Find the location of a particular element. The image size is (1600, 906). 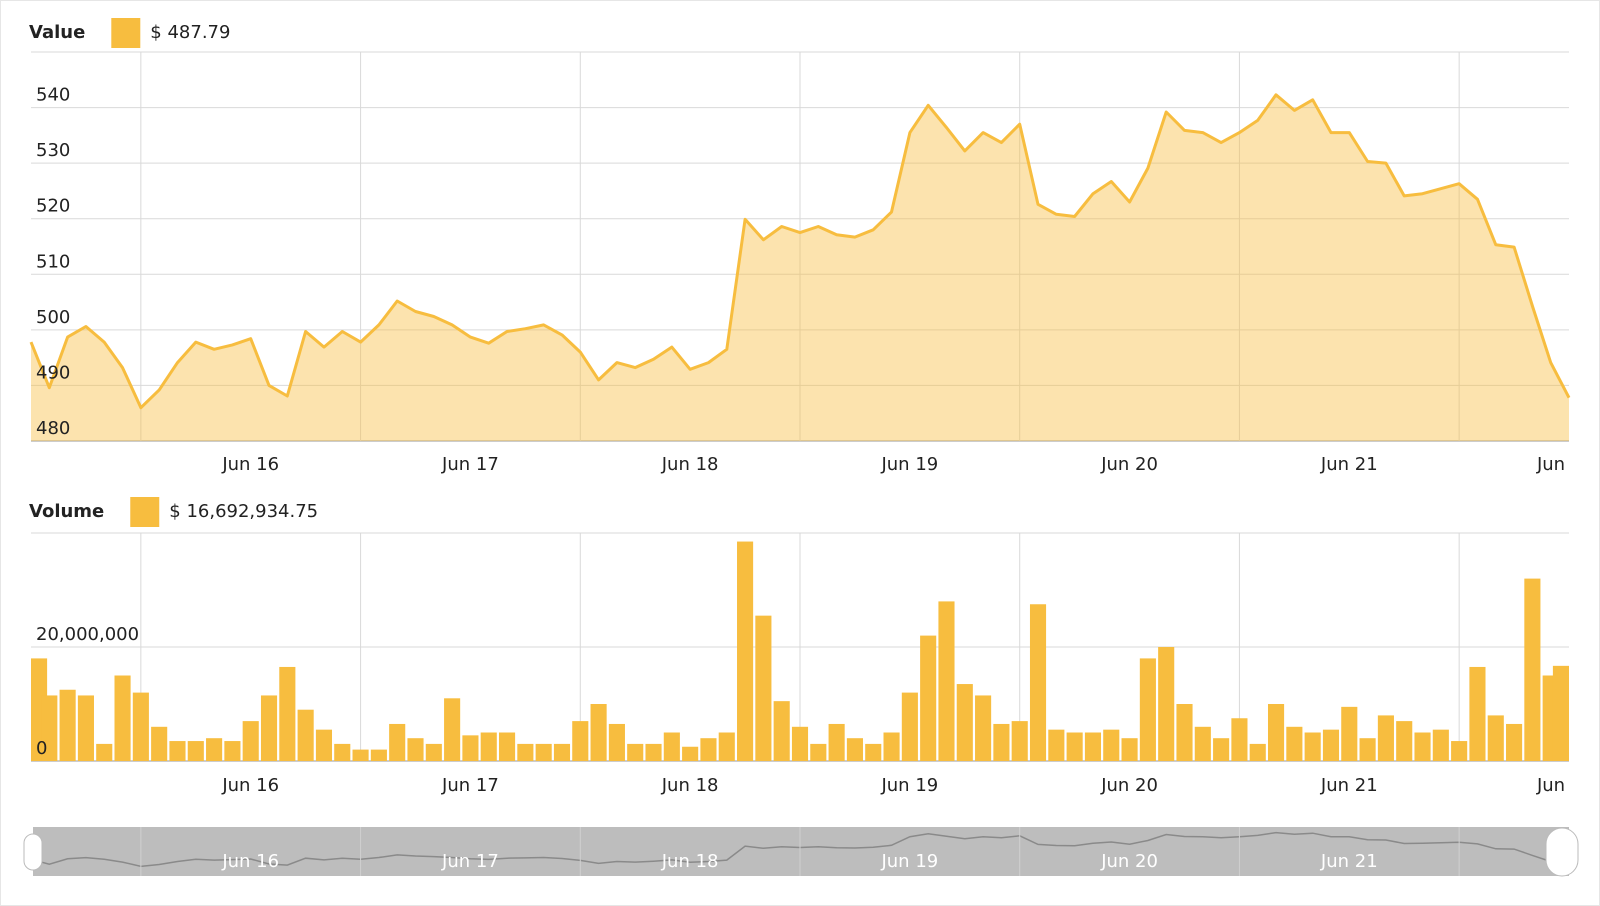

navigator-label: Jun 20 is located at coordinates (1129, 861).